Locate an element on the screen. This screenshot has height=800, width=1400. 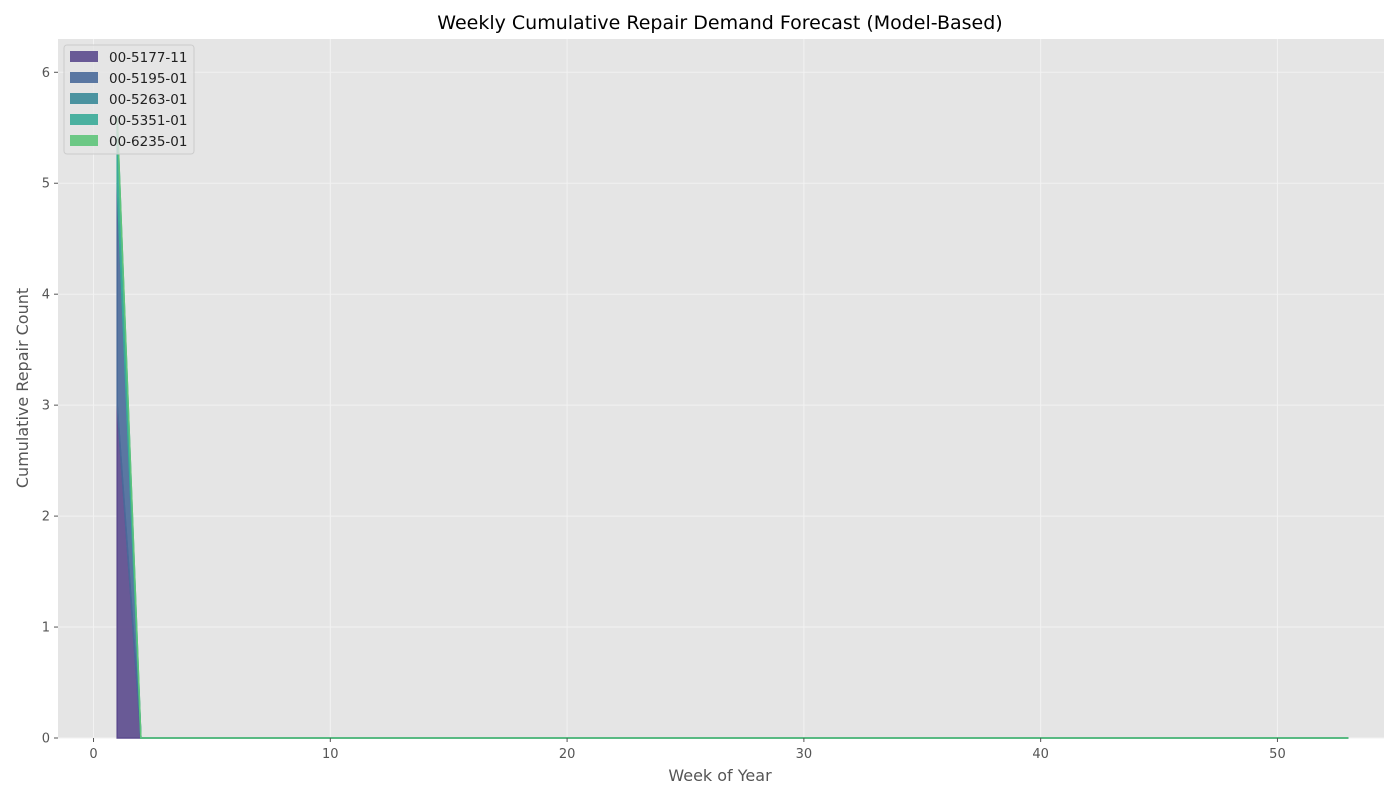
x-tick-label: 30 is located at coordinates (804, 754).